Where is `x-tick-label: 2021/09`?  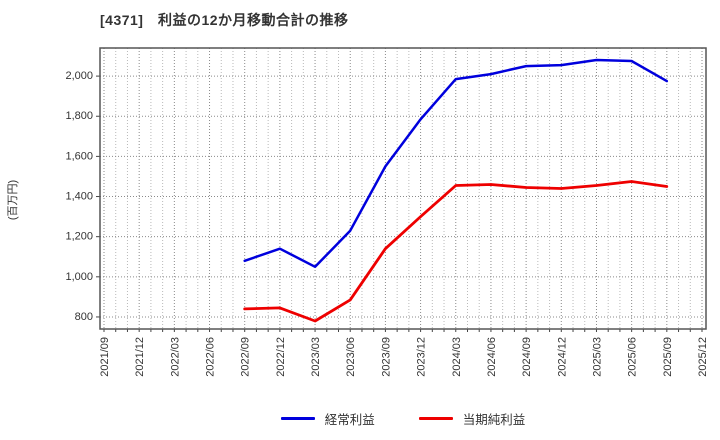
x-tick-label: 2021/09 is located at coordinates (105, 357).